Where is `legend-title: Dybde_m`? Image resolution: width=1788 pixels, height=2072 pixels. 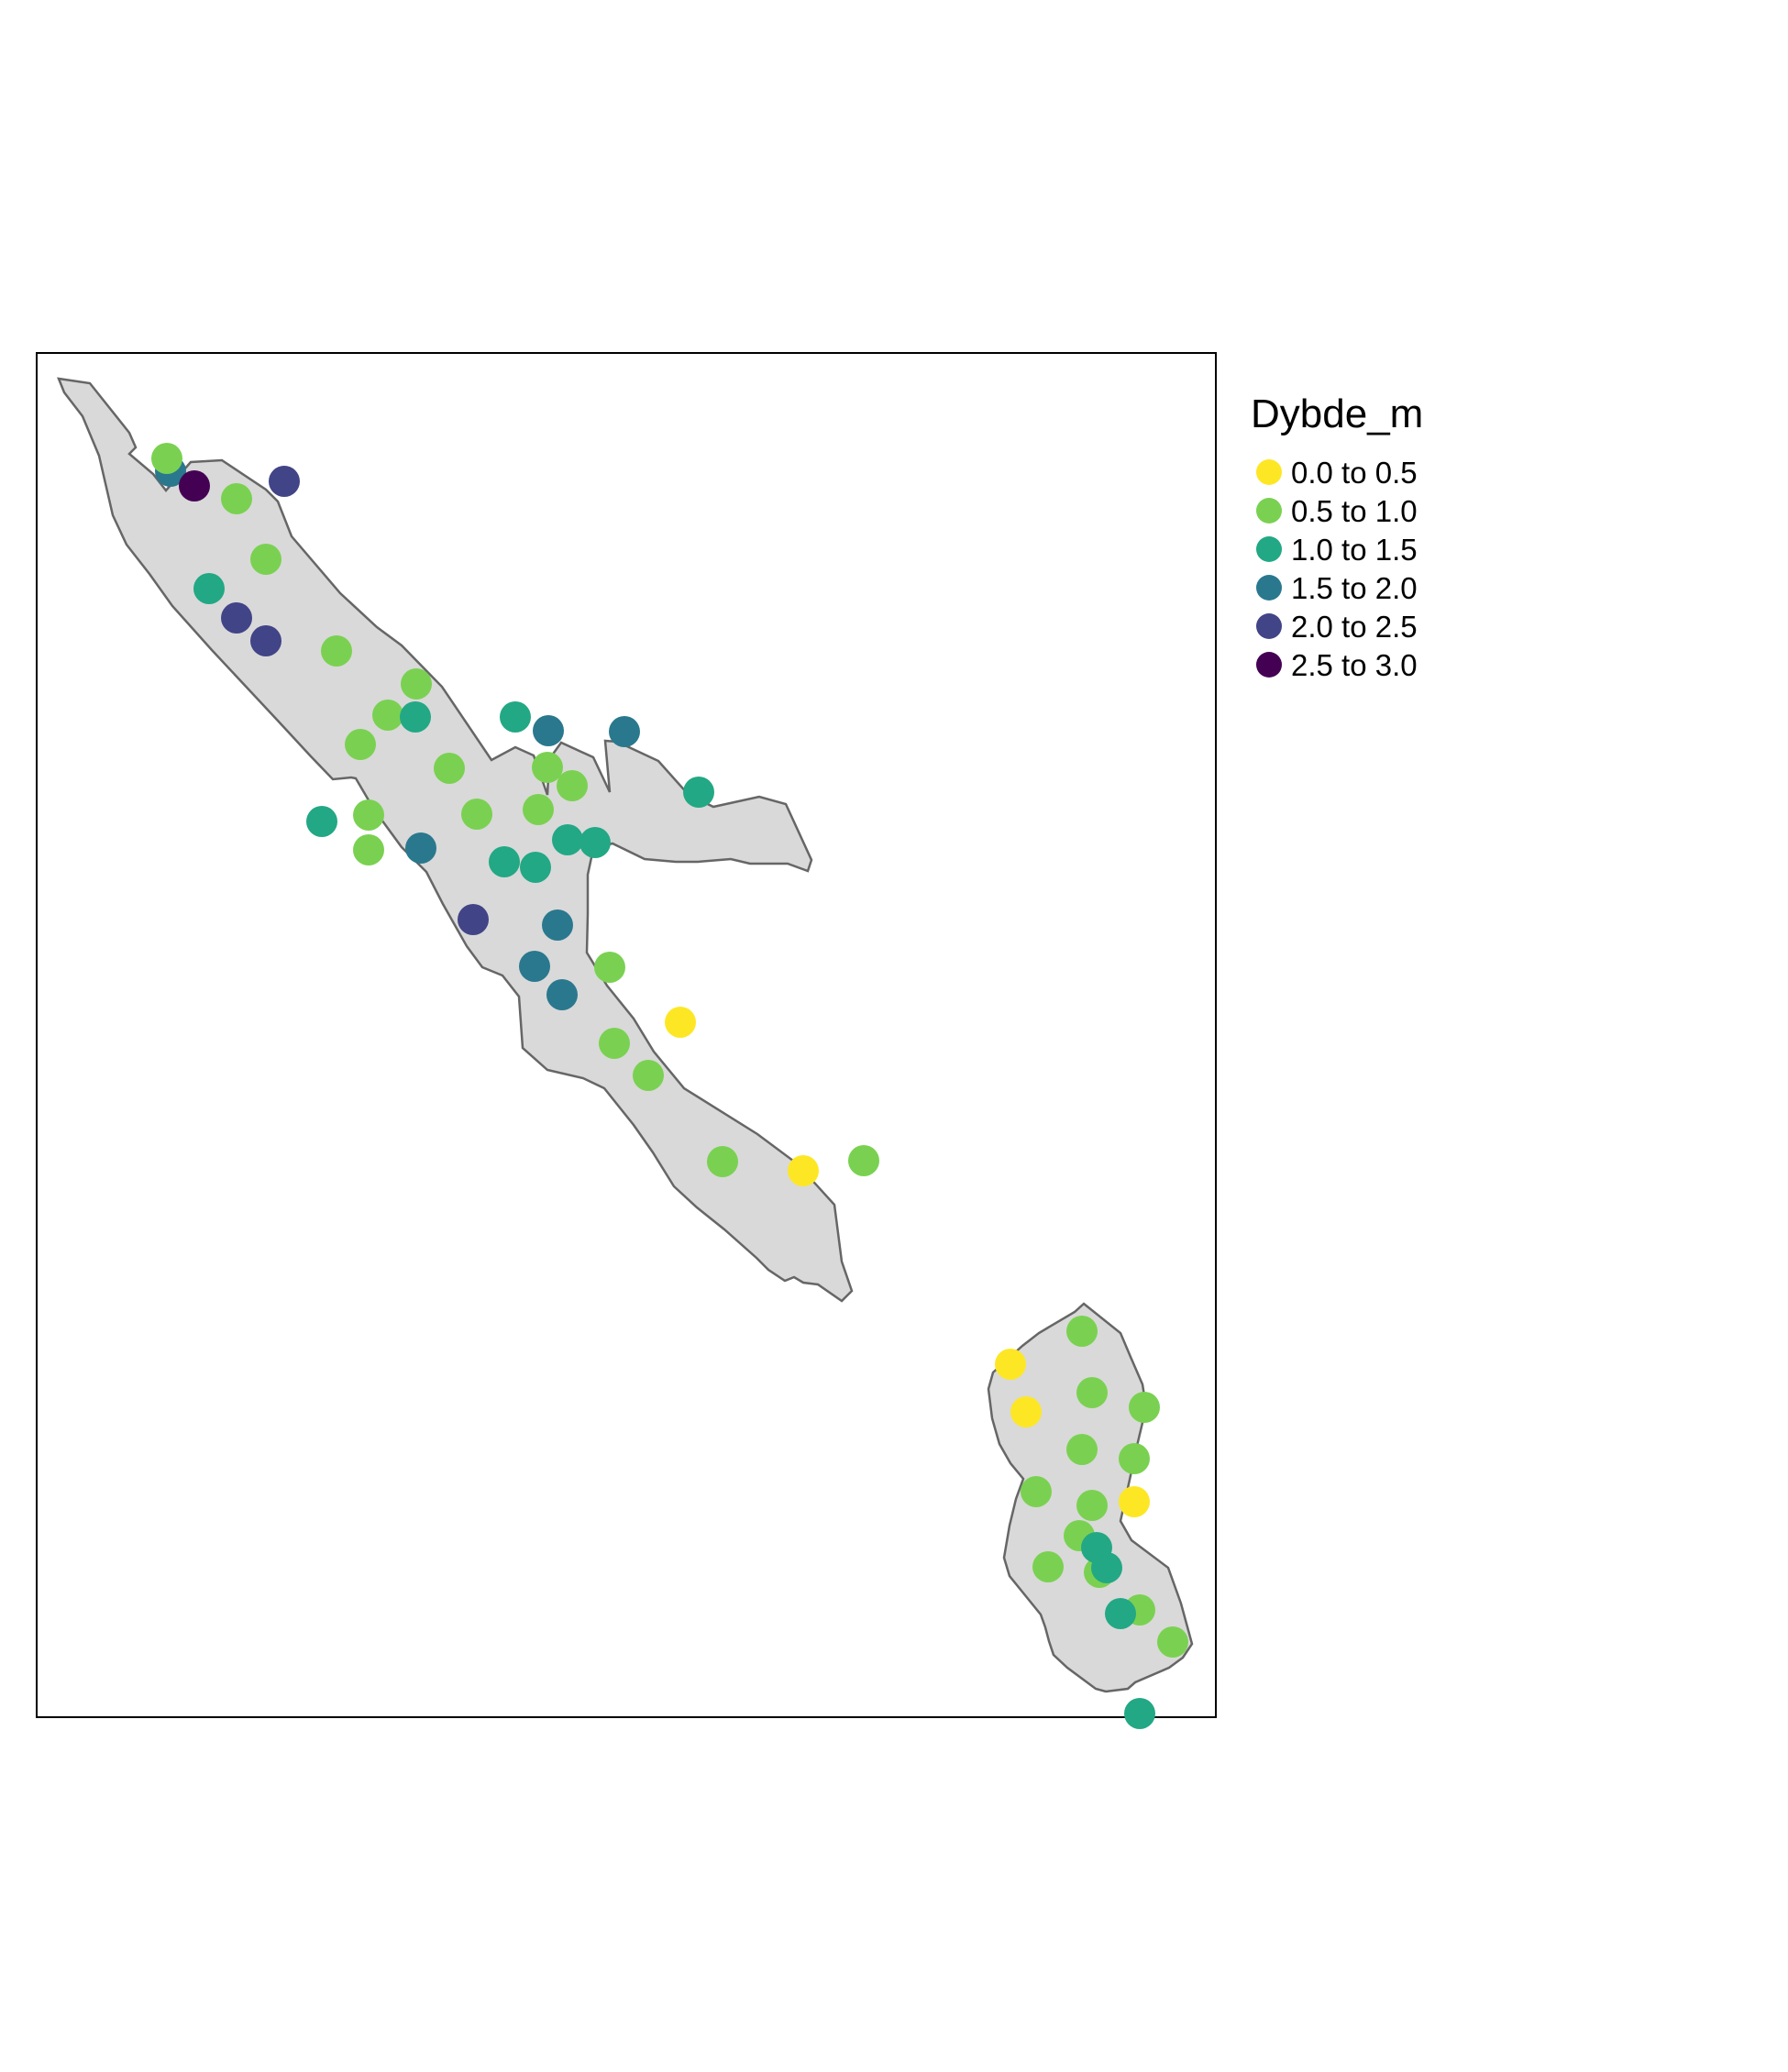 legend-title: Dybde_m is located at coordinates (1337, 413).